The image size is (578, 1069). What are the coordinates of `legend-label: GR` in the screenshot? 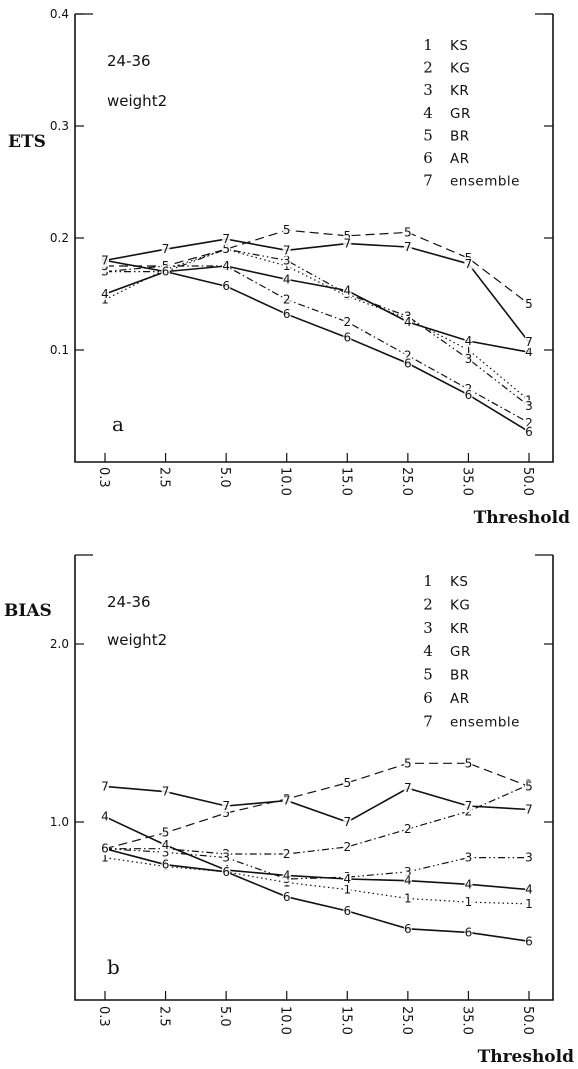 It's located at (460, 114).